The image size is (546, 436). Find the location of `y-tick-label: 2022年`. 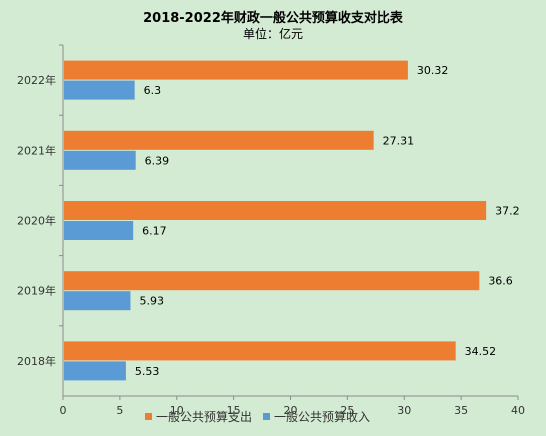

y-tick-label: 2022年 is located at coordinates (36, 80).